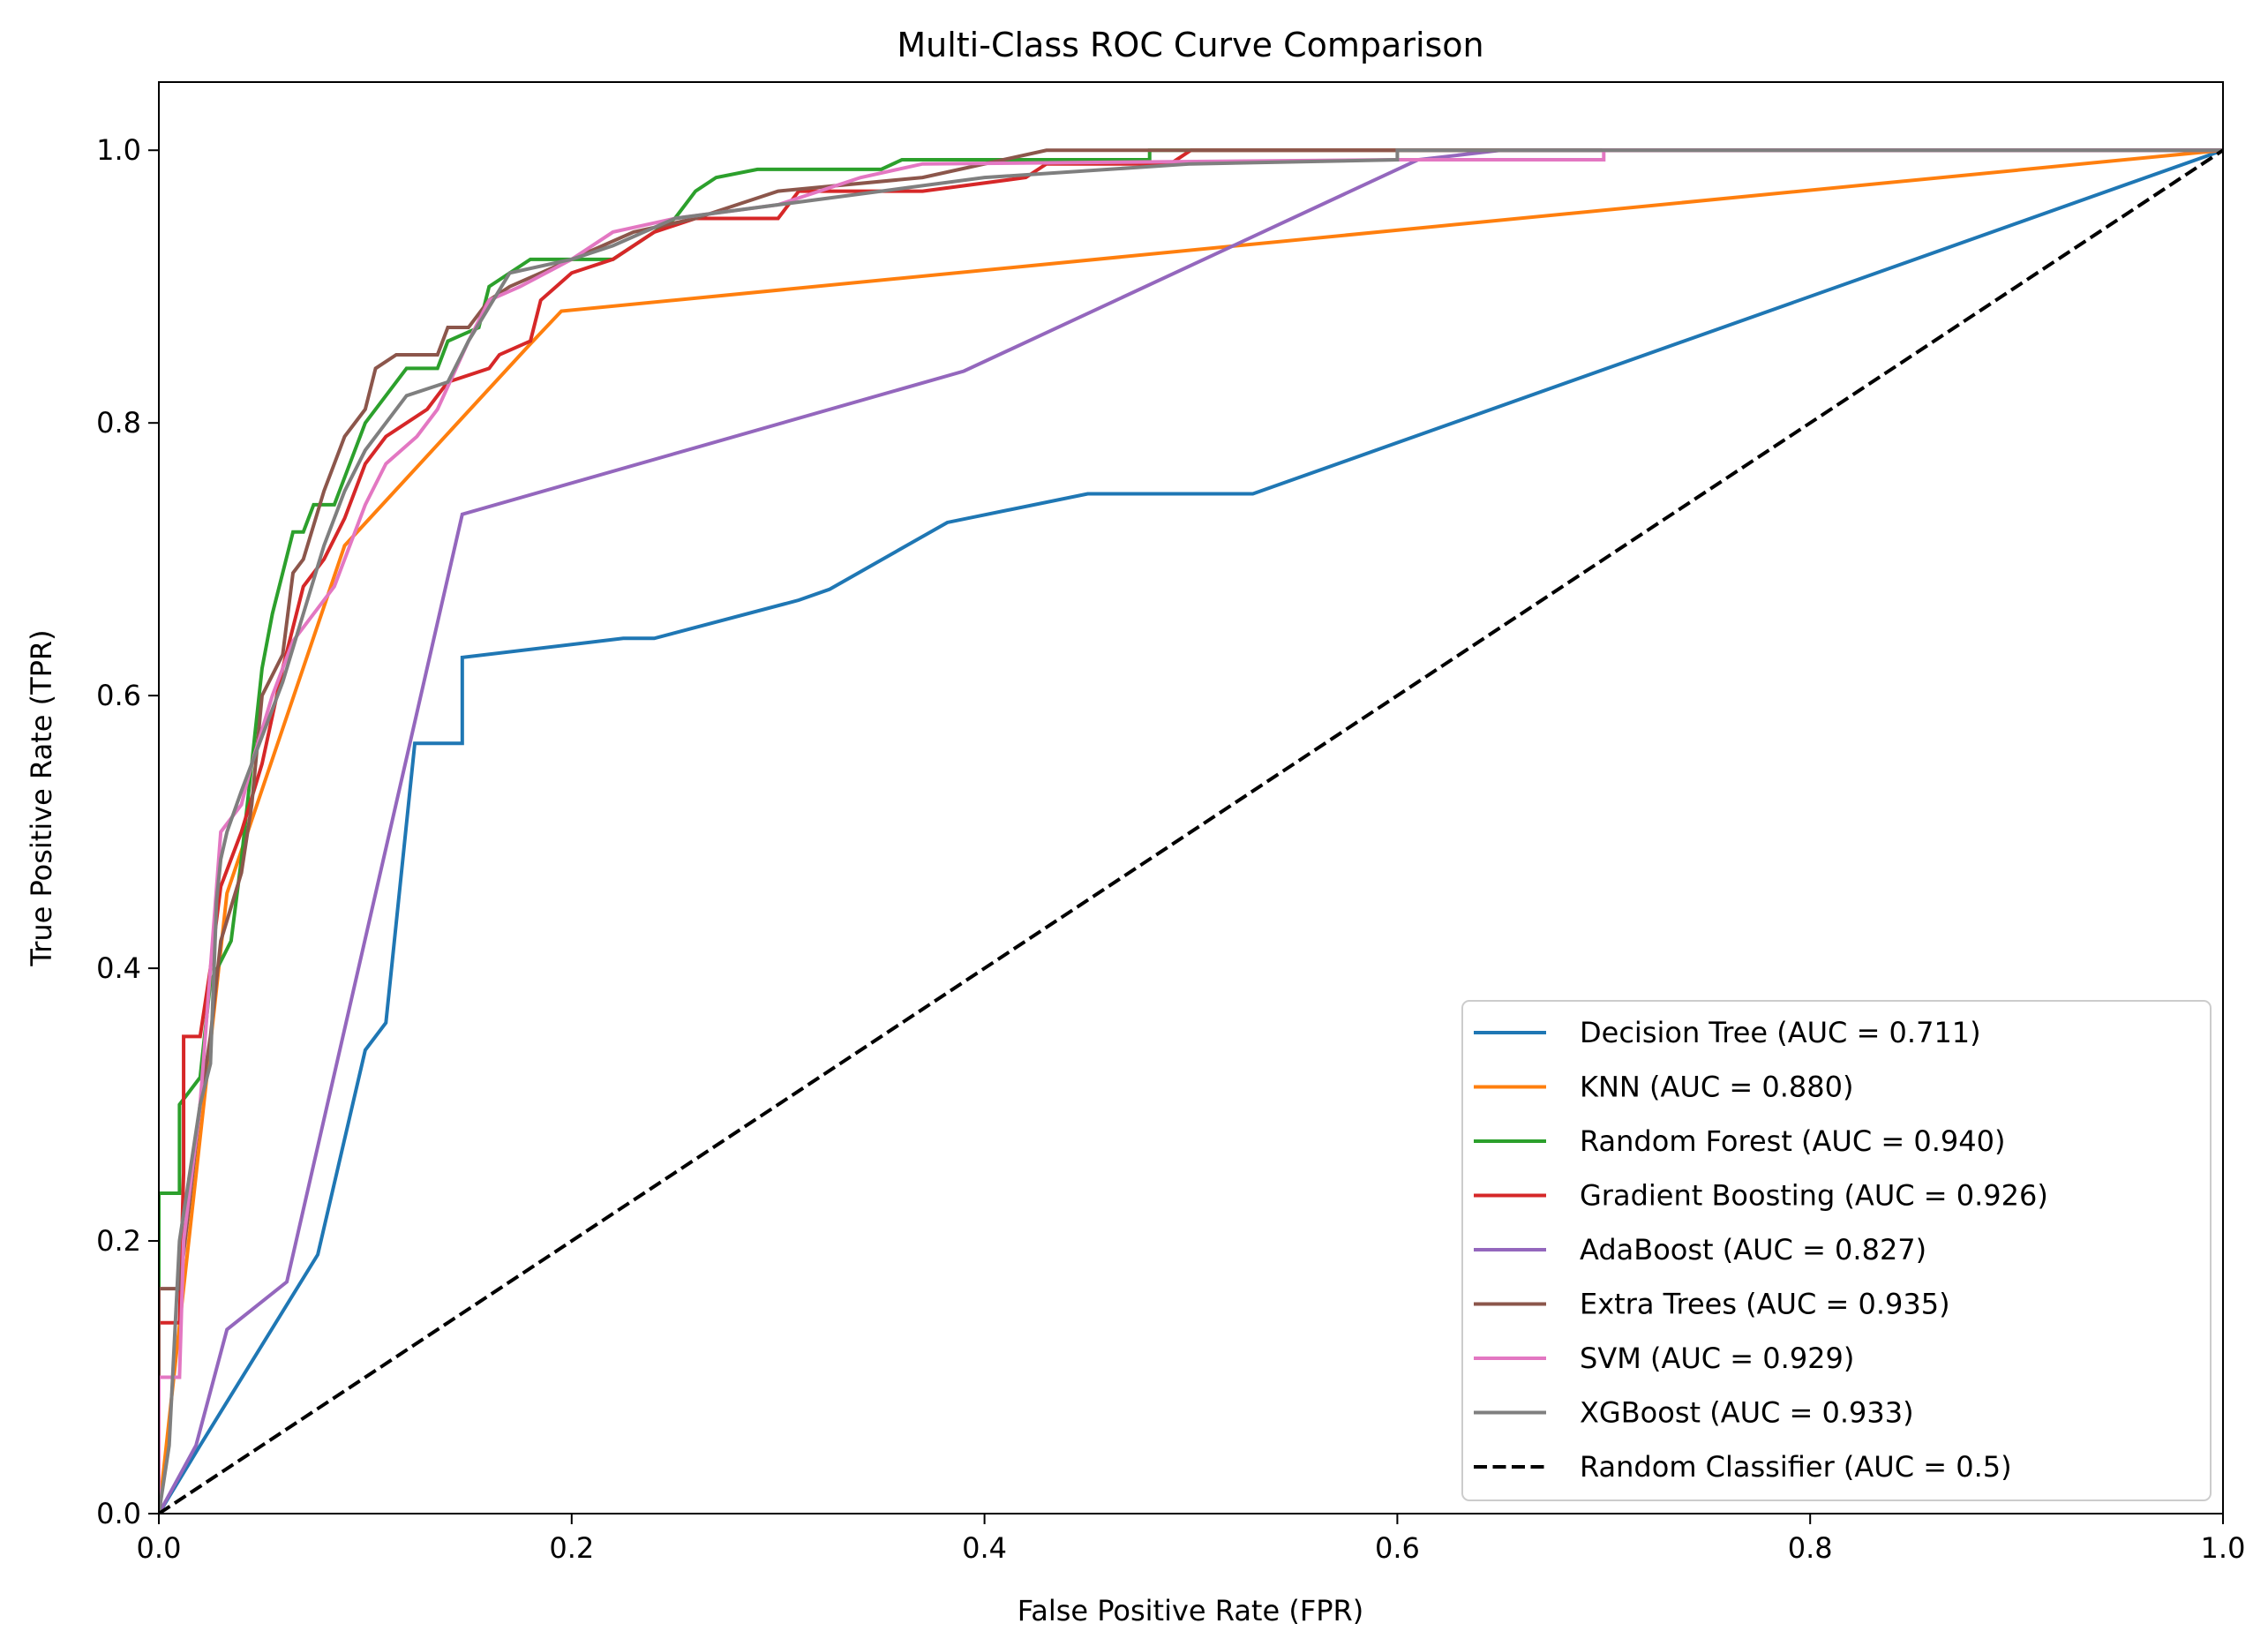 This screenshot has width=2268, height=1646. What do you see at coordinates (1747, 1413) in the screenshot?
I see `legend-label-7: XGBoost (AUC = 0.933)` at bounding box center [1747, 1413].